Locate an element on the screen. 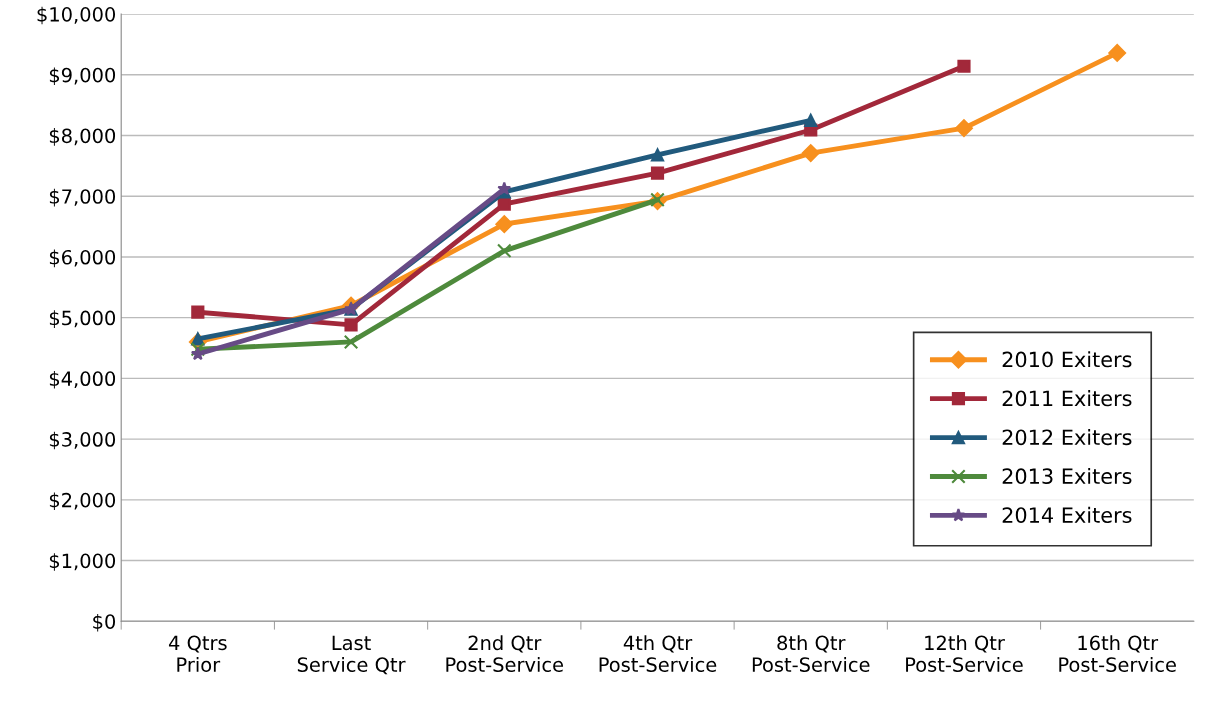 This screenshot has width=1212, height=702. y-tick-label: $4,000 is located at coordinates (82, 379).